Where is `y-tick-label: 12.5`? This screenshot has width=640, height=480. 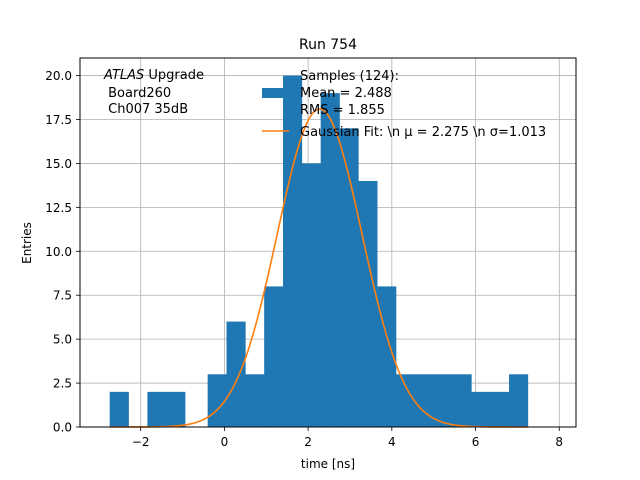 y-tick-label: 12.5 is located at coordinates (58, 208).